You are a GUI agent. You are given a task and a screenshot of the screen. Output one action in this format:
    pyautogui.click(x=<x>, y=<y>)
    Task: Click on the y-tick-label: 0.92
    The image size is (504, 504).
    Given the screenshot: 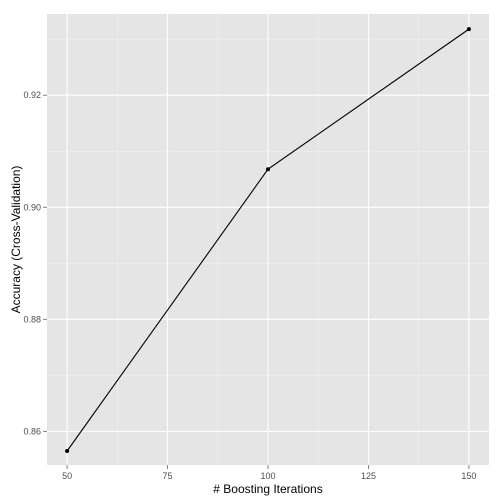 What is the action you would take?
    pyautogui.click(x=32, y=95)
    